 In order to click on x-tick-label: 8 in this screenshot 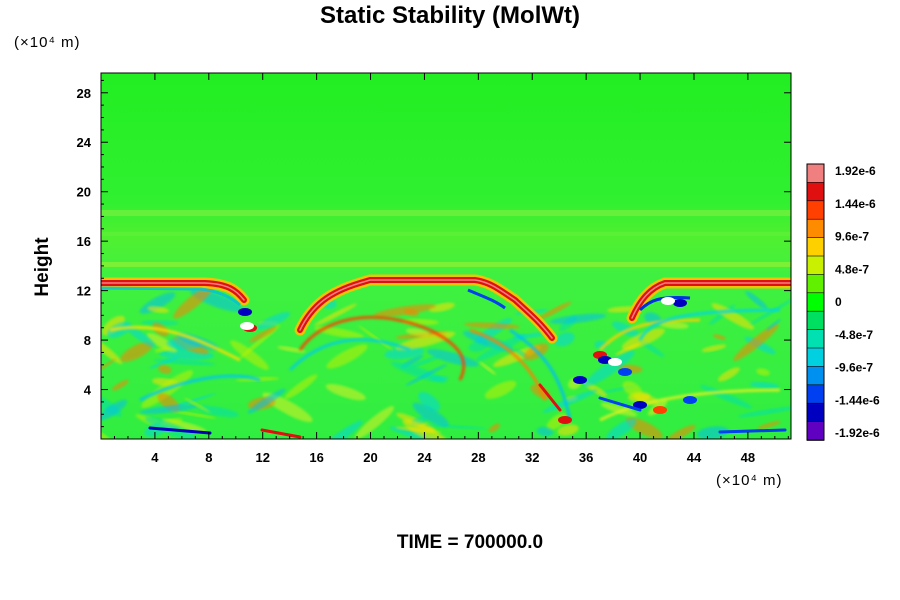, I will do `click(208, 457)`.